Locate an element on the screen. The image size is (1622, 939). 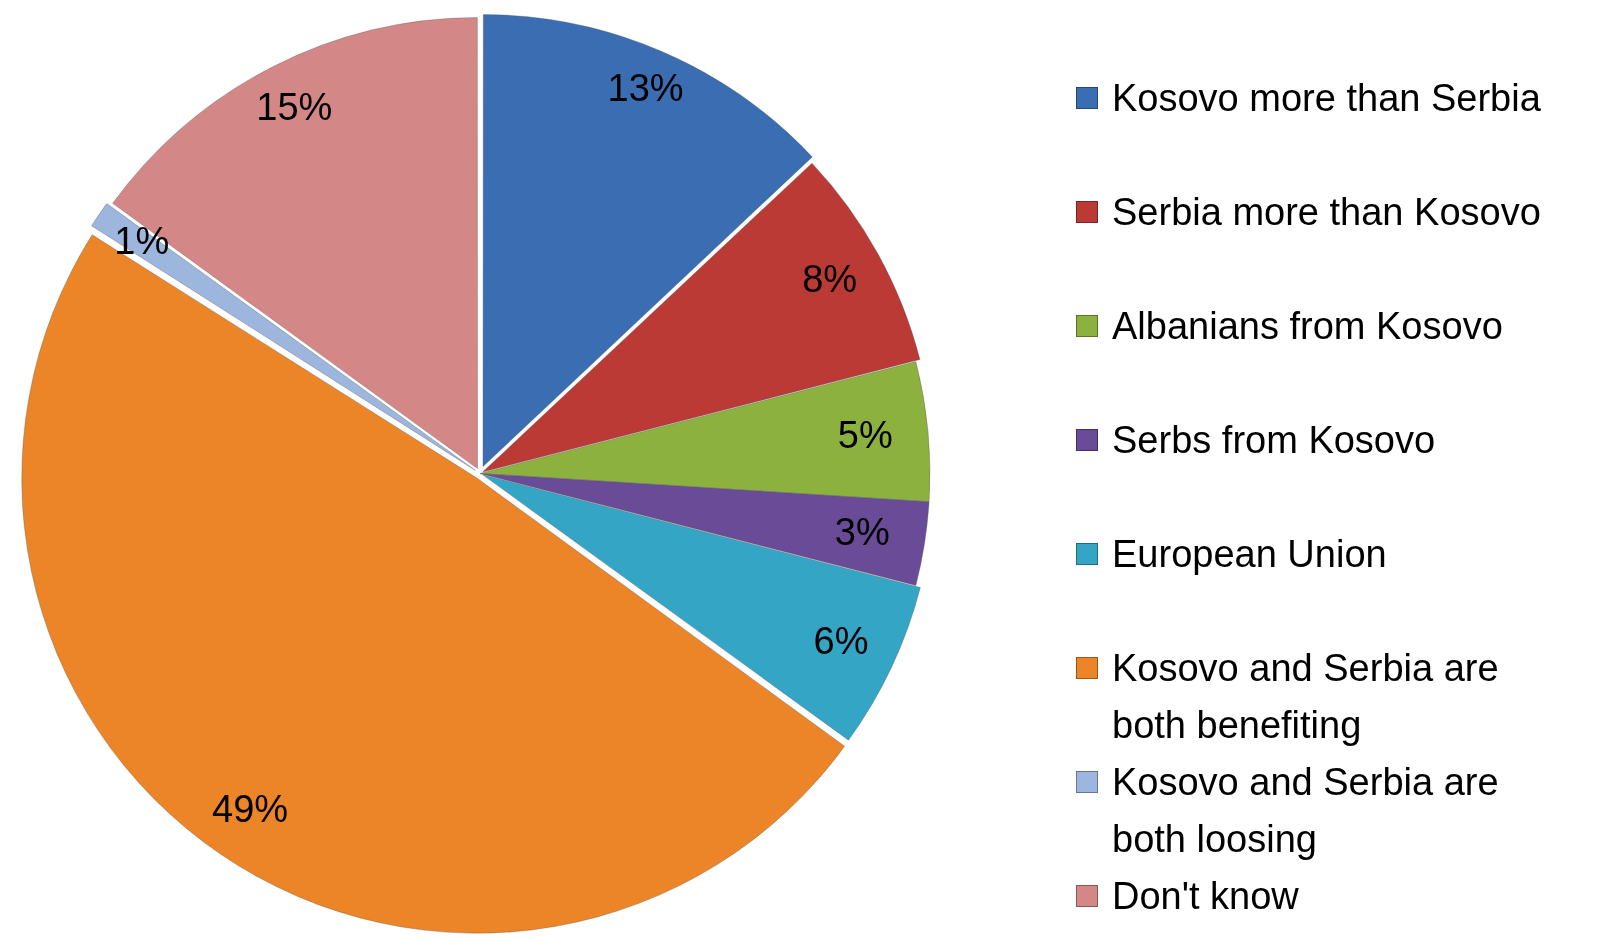
data-label: 1% is located at coordinates (142, 241).